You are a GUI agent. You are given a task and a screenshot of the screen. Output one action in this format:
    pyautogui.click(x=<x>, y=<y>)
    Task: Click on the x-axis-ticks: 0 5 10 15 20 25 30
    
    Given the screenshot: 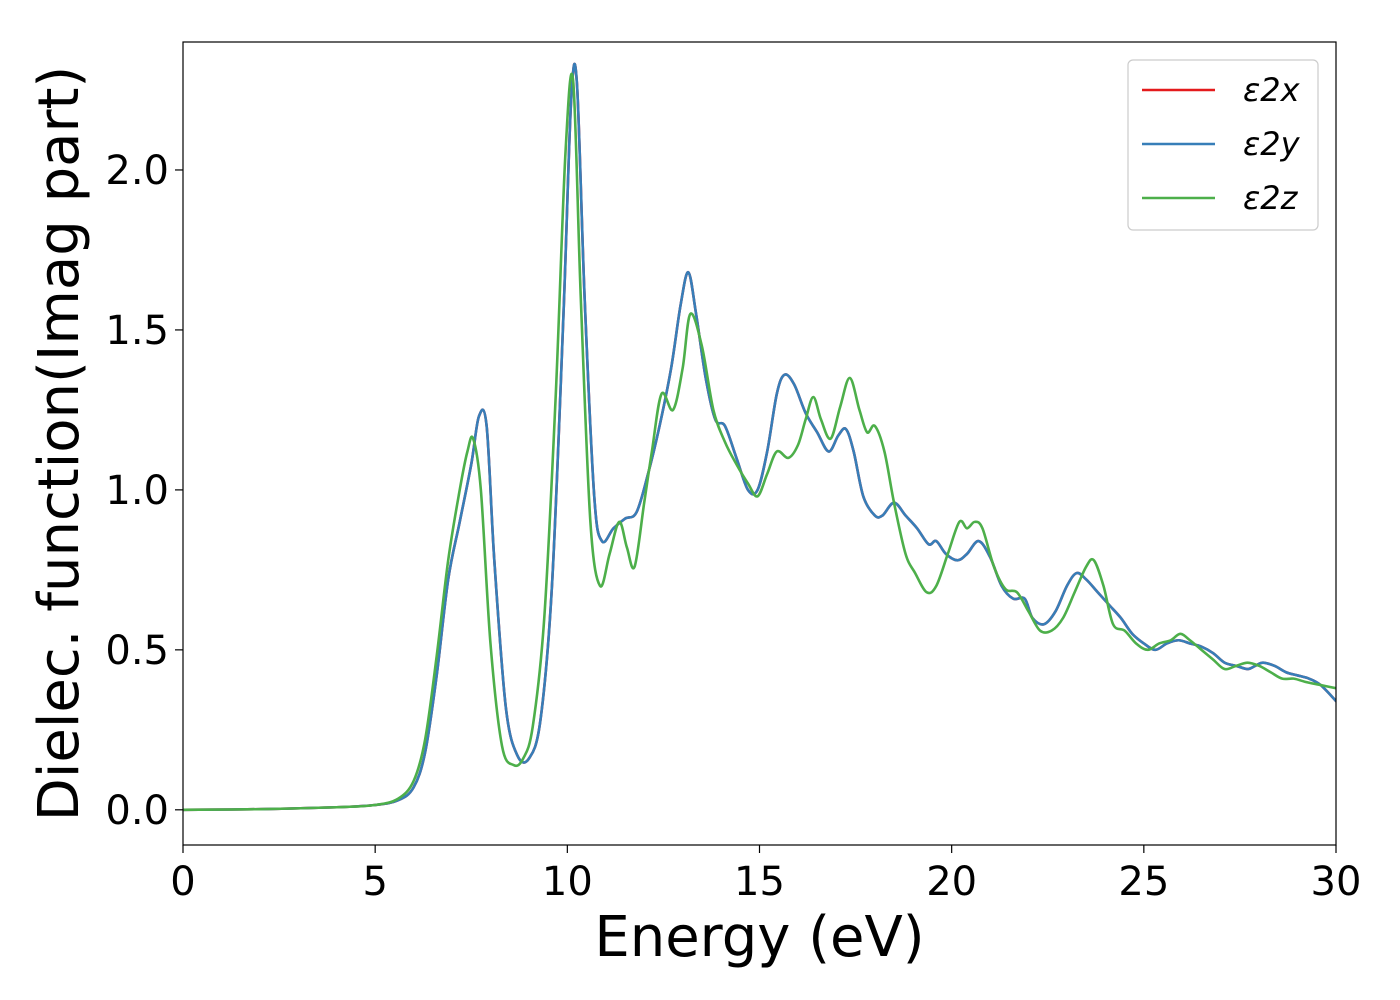 What is the action you would take?
    pyautogui.click(x=765, y=875)
    